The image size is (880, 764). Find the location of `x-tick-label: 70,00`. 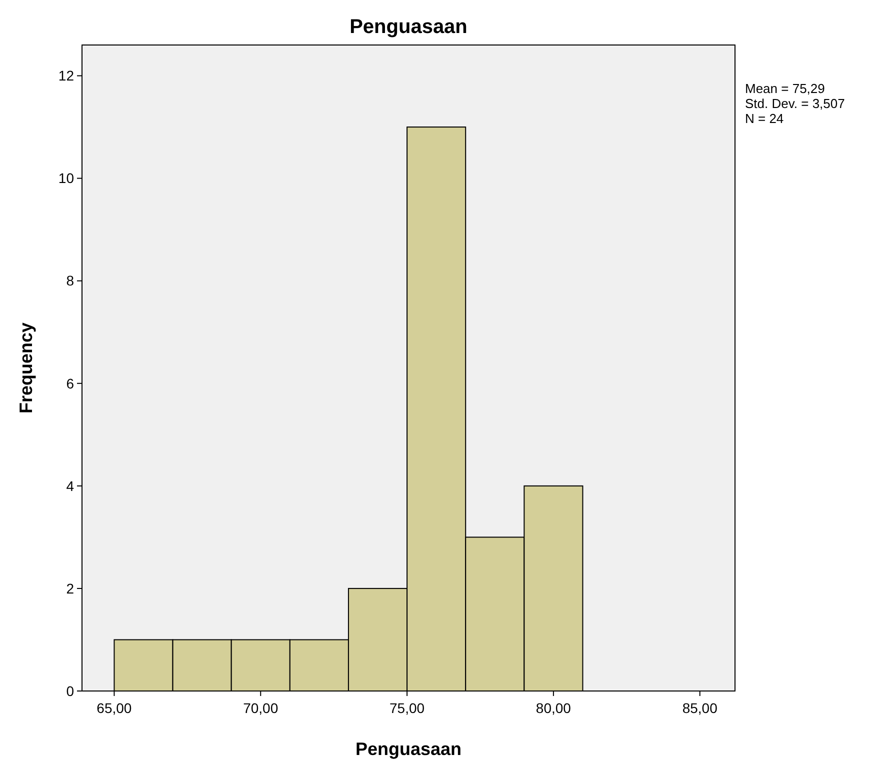

x-tick-label: 70,00 is located at coordinates (260, 708).